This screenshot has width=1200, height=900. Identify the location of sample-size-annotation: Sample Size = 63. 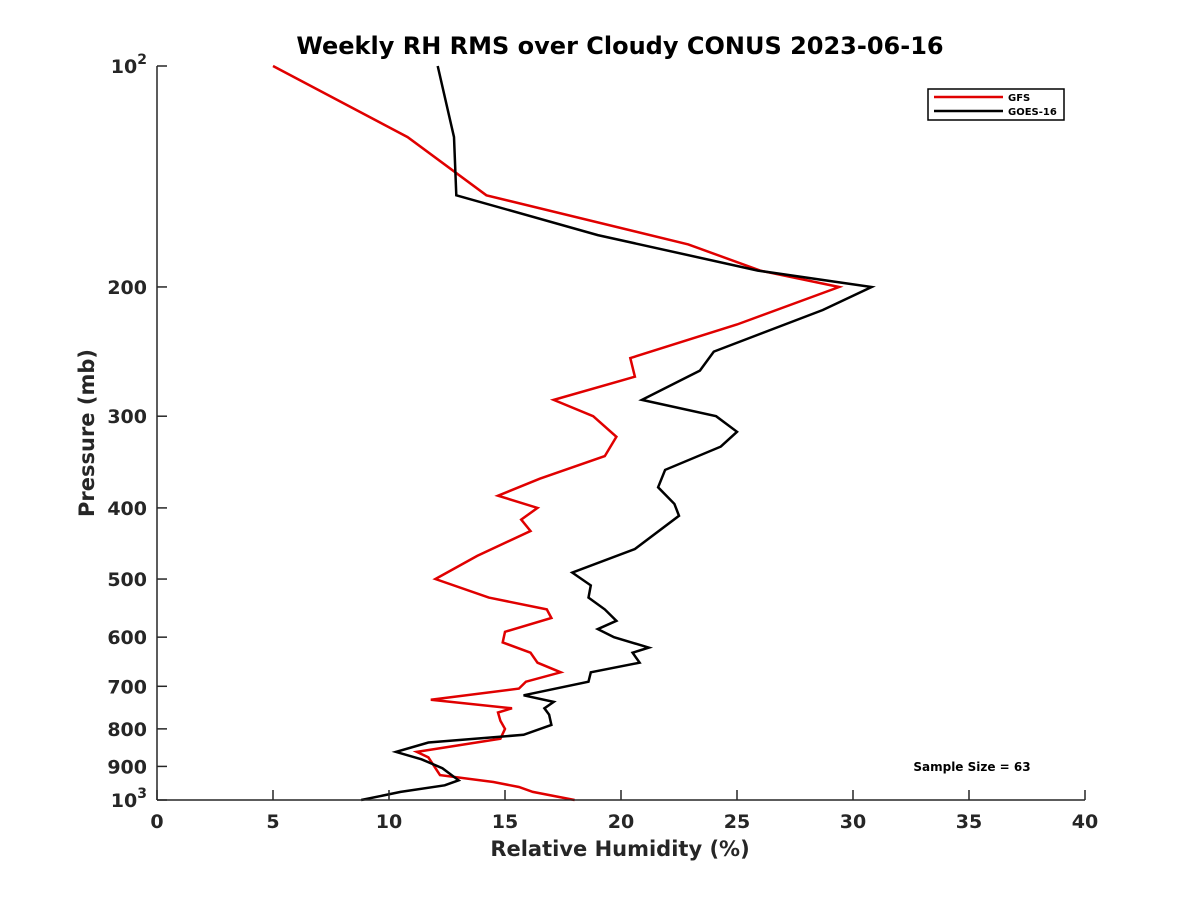
(971, 767).